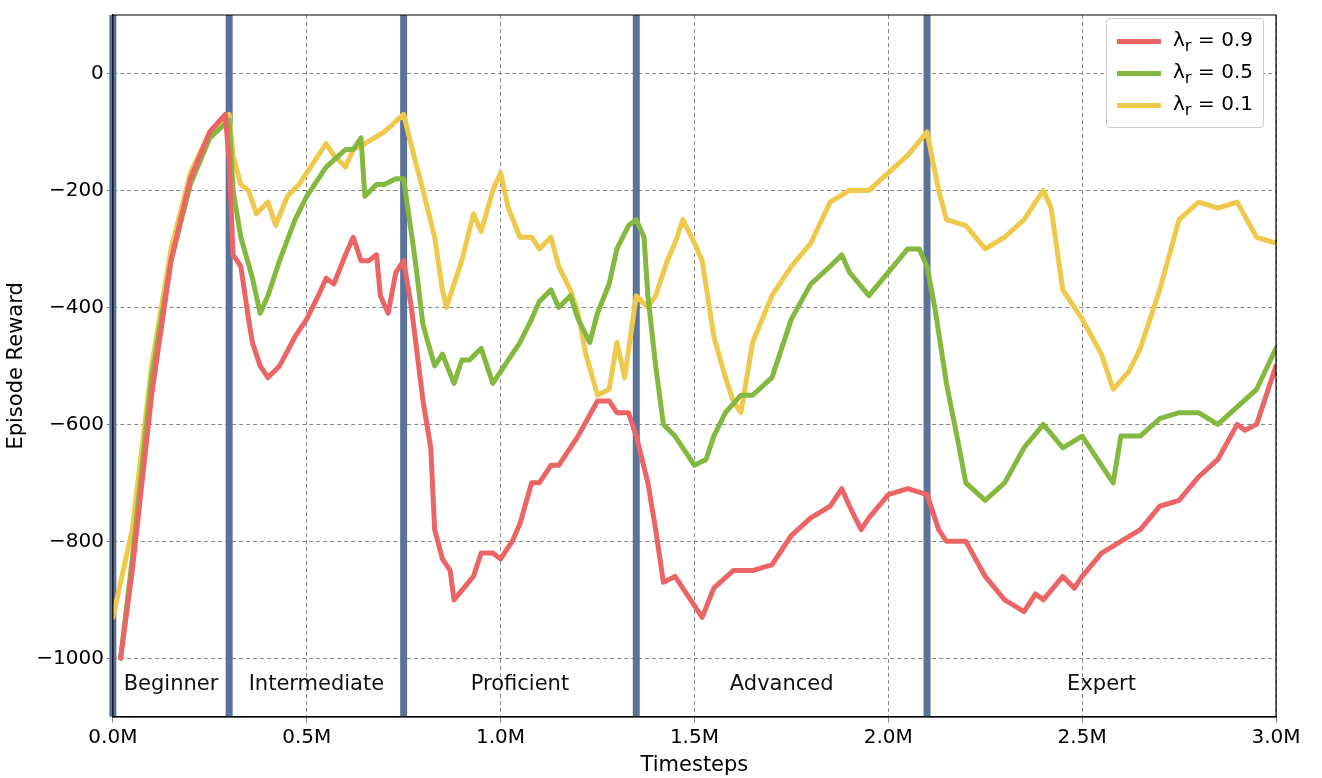  I want to click on annotation: Intermediate, so click(316, 683).